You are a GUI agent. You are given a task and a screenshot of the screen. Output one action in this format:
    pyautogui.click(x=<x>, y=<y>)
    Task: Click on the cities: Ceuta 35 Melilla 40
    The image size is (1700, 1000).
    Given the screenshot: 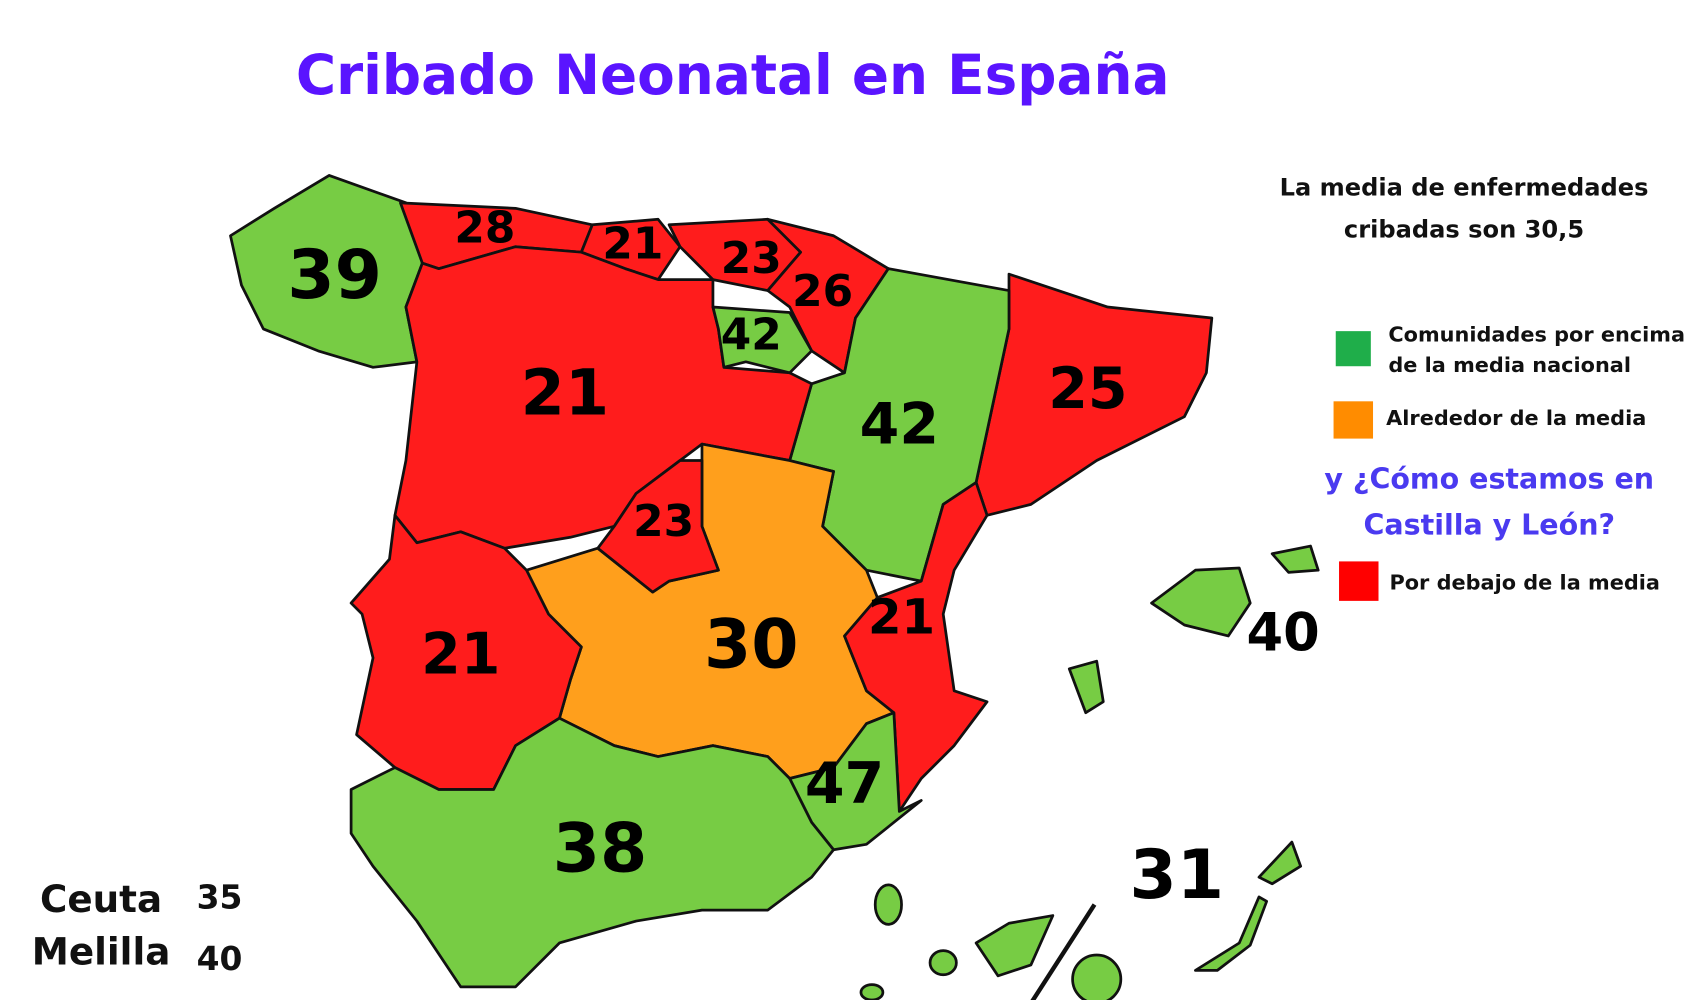 What is the action you would take?
    pyautogui.click(x=137, y=927)
    